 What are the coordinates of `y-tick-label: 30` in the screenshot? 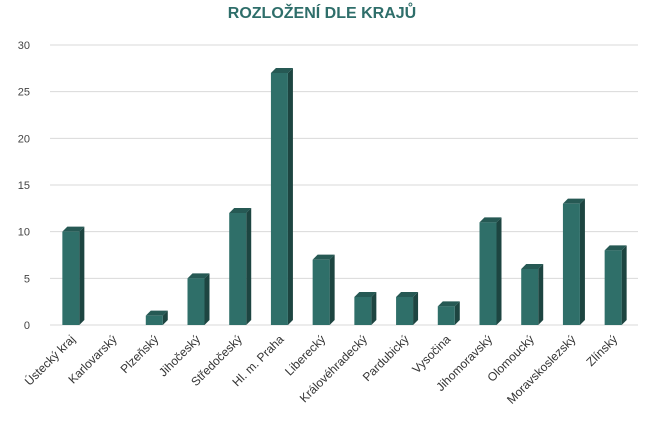 It's located at (24, 46).